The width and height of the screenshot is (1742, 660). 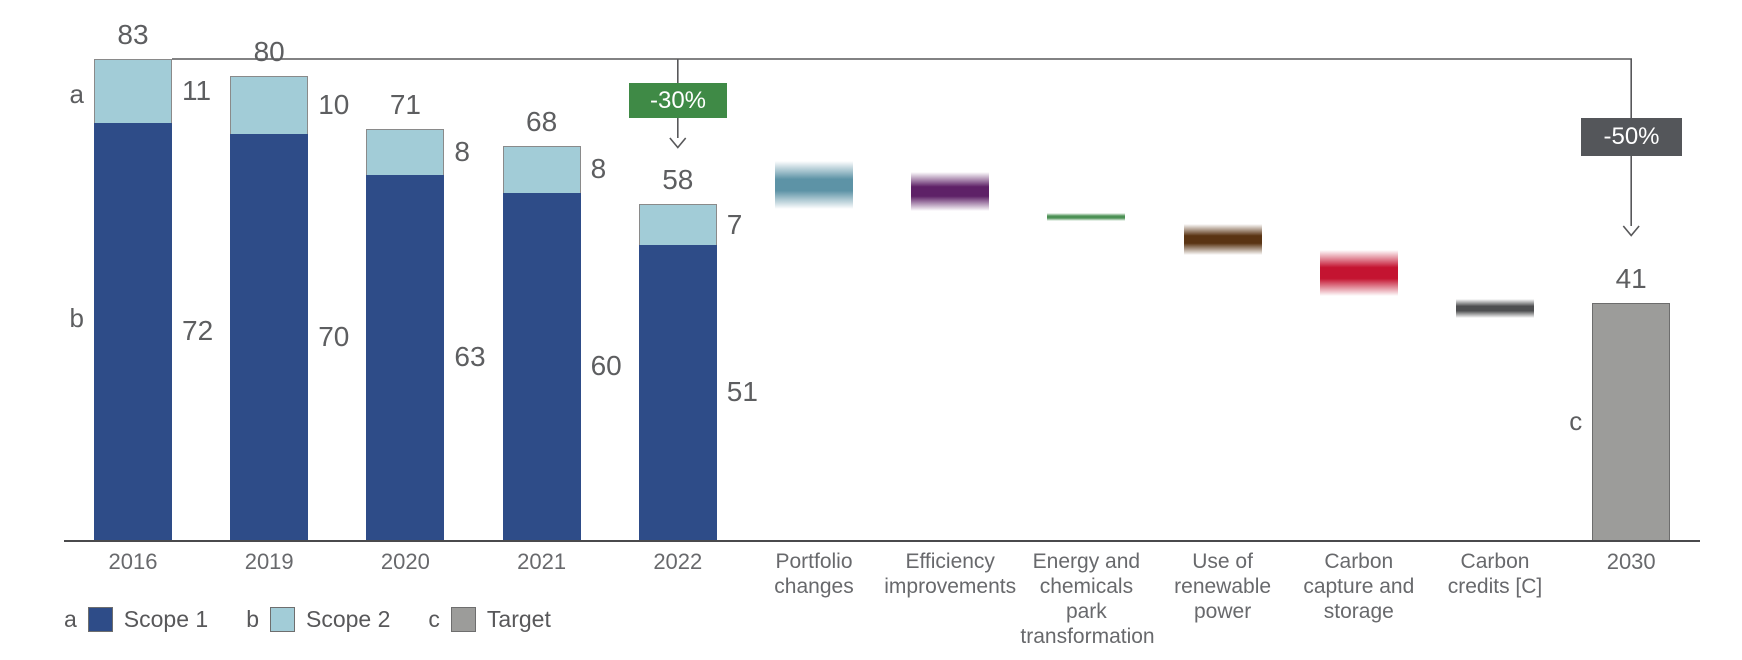 What do you see at coordinates (434, 619) in the screenshot?
I see `legend-key-letter: c` at bounding box center [434, 619].